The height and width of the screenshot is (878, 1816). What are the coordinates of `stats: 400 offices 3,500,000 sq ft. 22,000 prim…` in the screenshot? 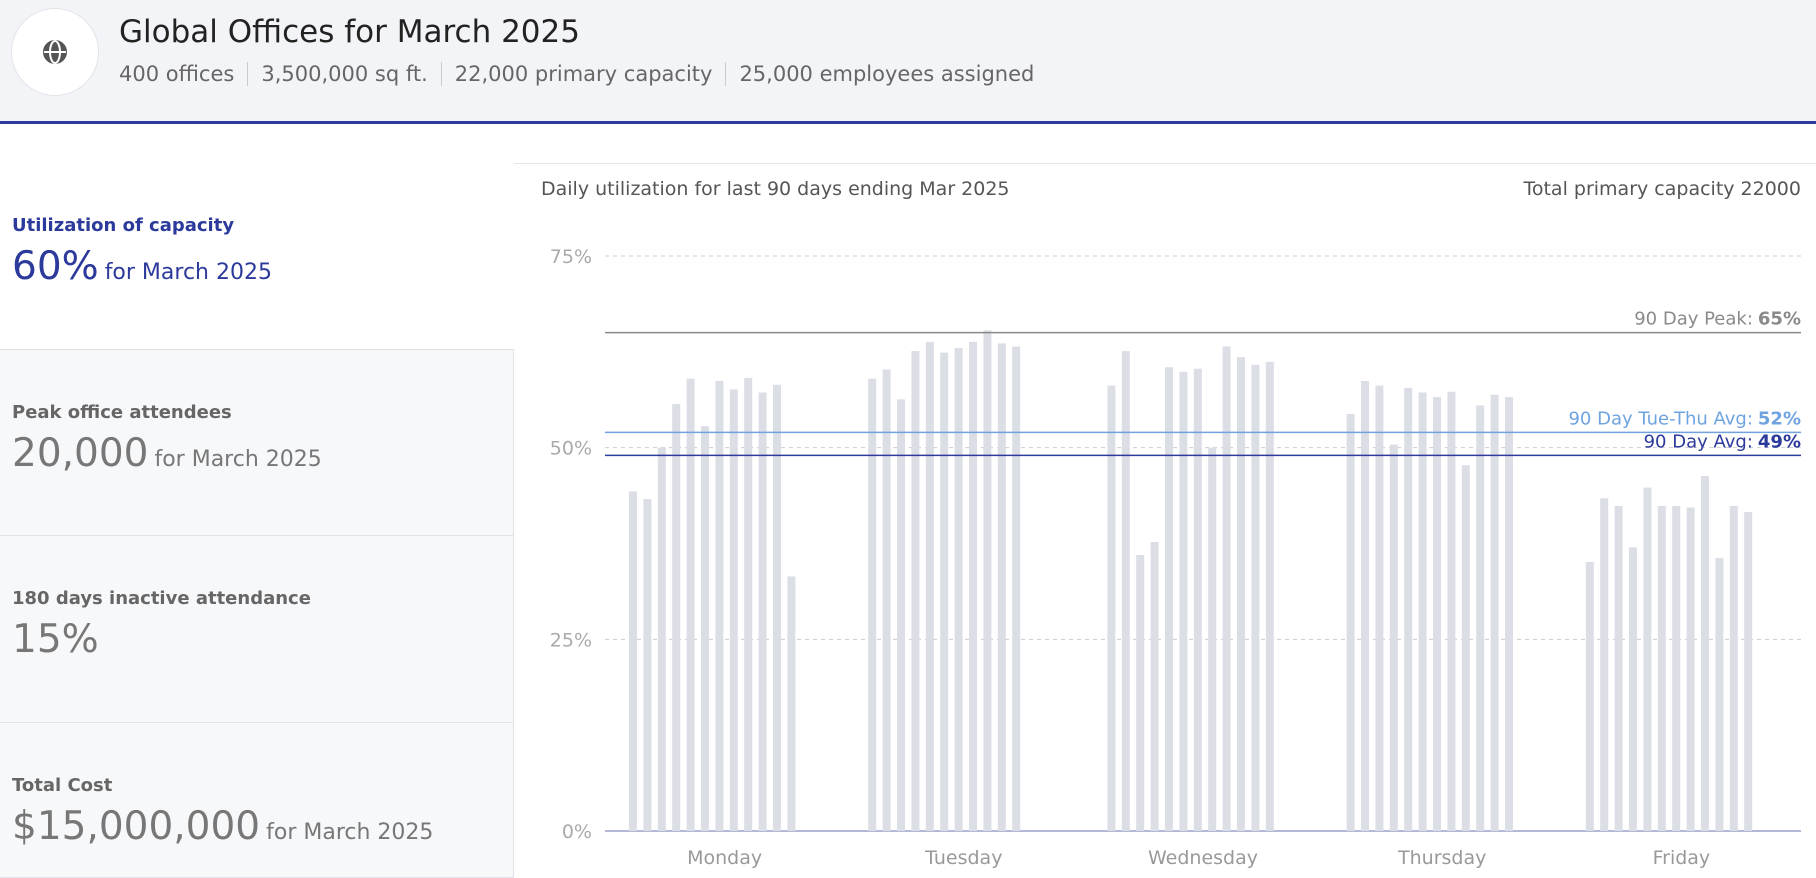 It's located at (583, 74).